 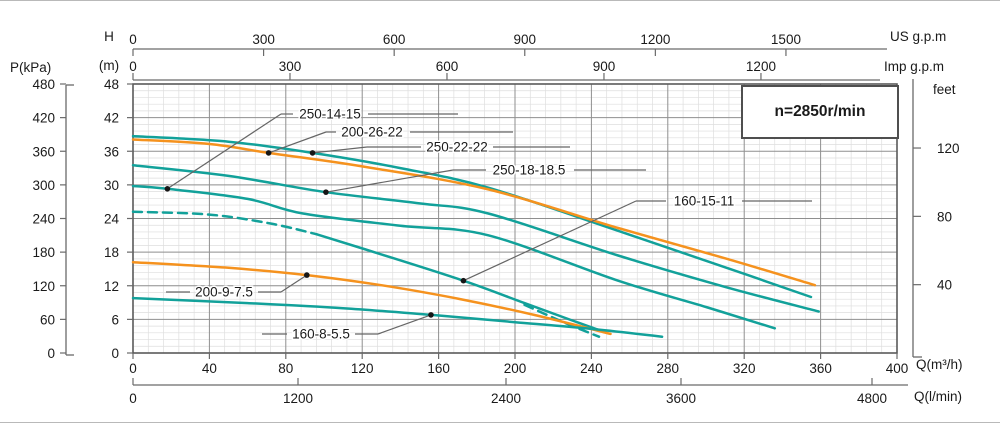 I want to click on axis-title-q-m3h: Q(m³/h), so click(x=939, y=364).